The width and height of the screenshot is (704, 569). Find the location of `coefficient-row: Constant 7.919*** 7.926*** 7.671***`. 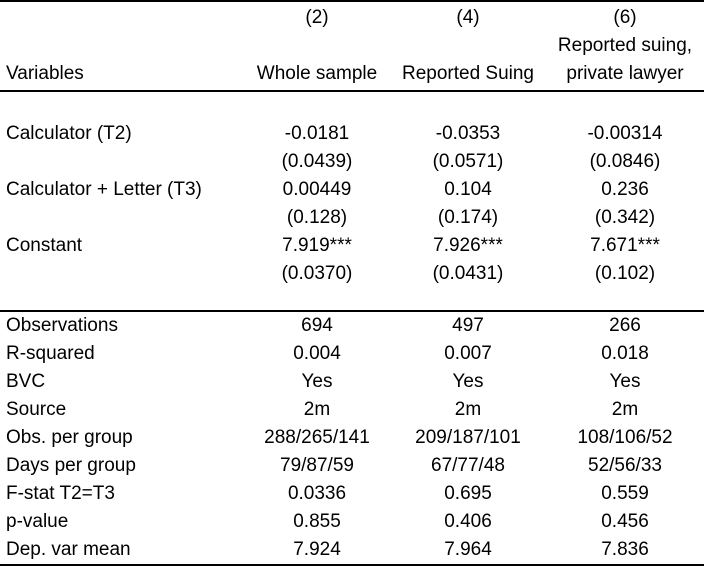

coefficient-row: Constant 7.919*** 7.926*** 7.671*** is located at coordinates (352, 246).